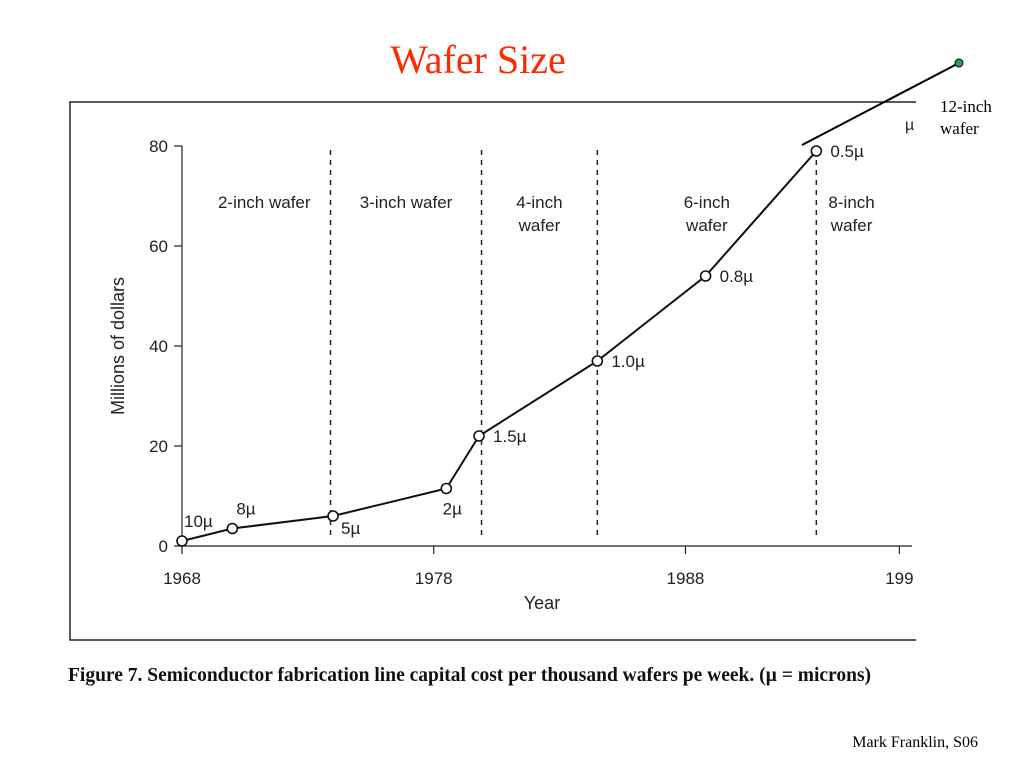  Describe the element at coordinates (628, 361) in the screenshot. I see `point-label: 1.0µ` at that location.